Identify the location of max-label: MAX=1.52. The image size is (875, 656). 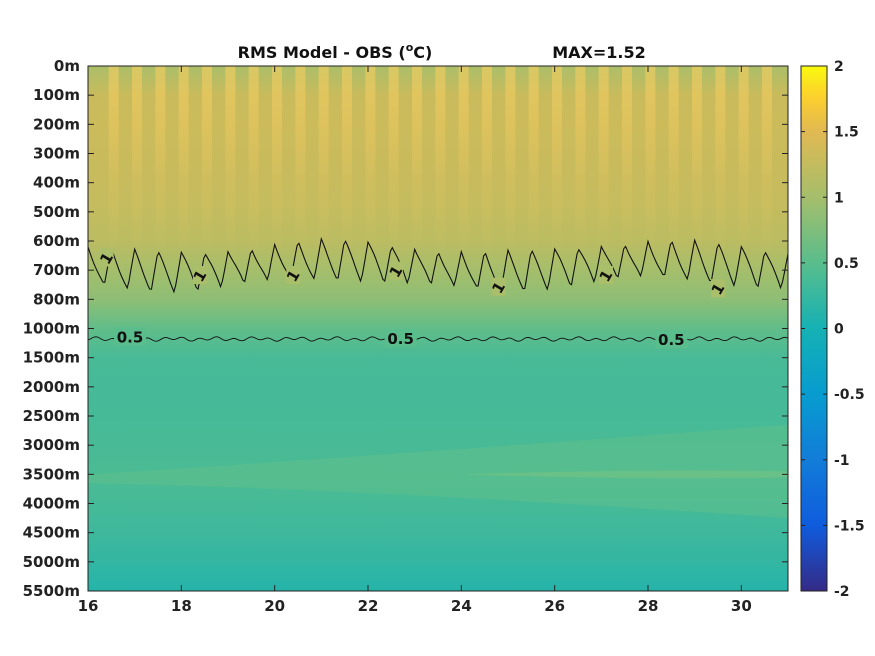
(599, 52).